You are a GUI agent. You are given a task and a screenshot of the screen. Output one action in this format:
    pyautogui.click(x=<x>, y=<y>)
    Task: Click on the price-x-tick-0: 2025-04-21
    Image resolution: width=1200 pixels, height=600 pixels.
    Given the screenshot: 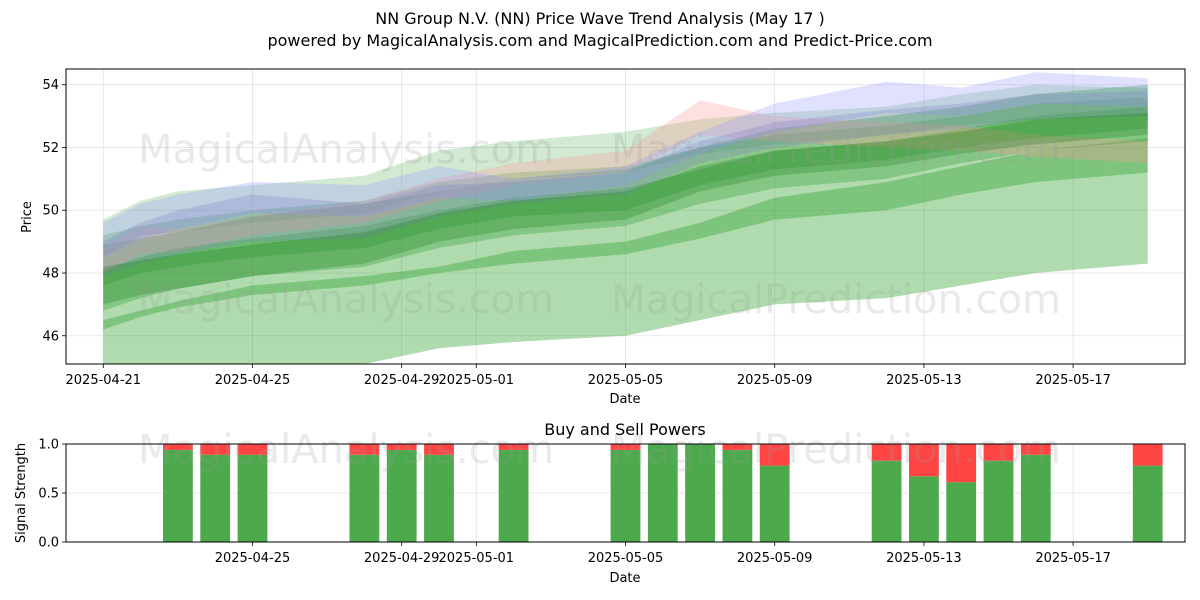 What is the action you would take?
    pyautogui.click(x=104, y=380)
    